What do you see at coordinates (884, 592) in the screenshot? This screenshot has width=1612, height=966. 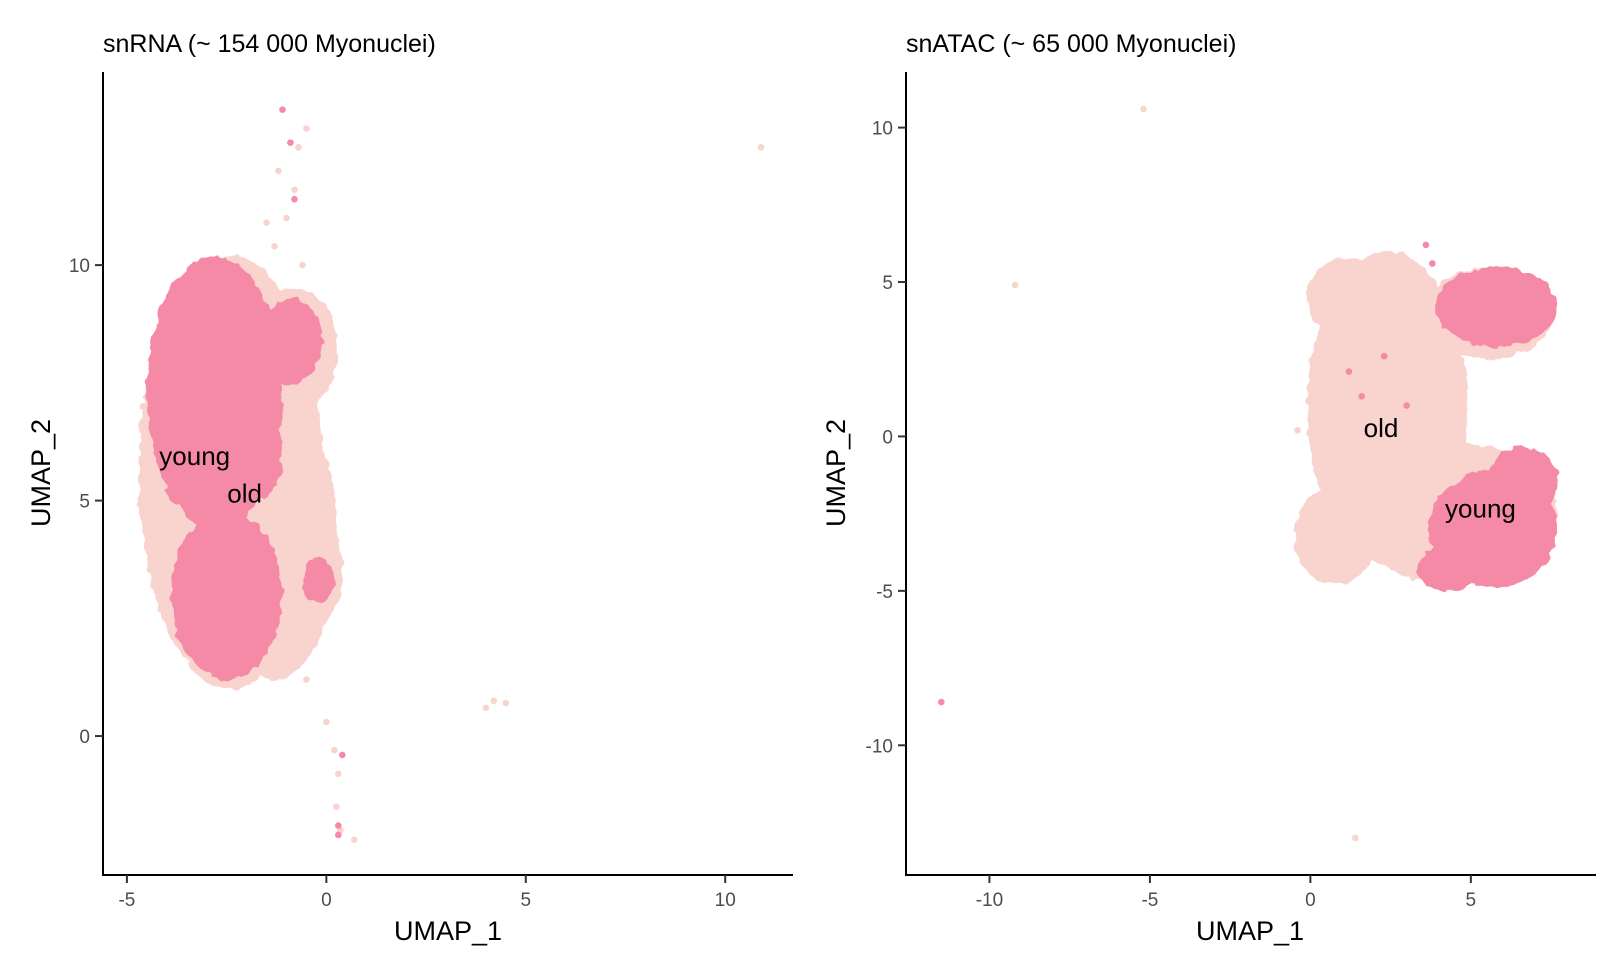 I see `y-tick-label: -5` at bounding box center [884, 592].